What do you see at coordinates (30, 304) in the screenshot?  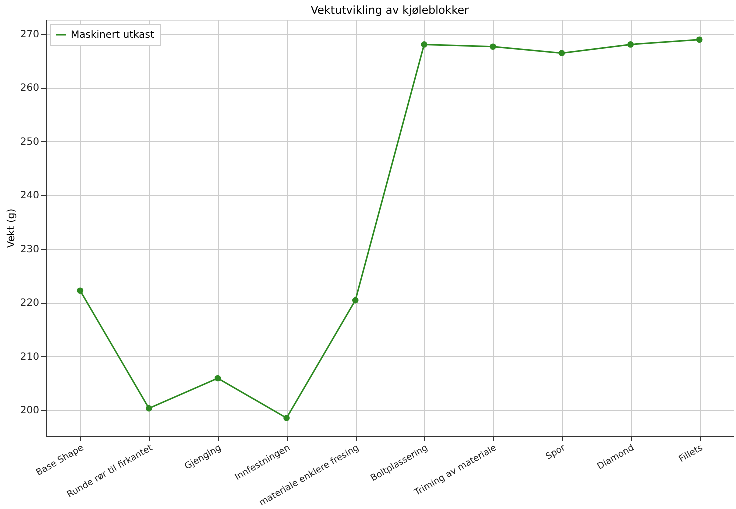 I see `y-tick-label: 220` at bounding box center [30, 304].